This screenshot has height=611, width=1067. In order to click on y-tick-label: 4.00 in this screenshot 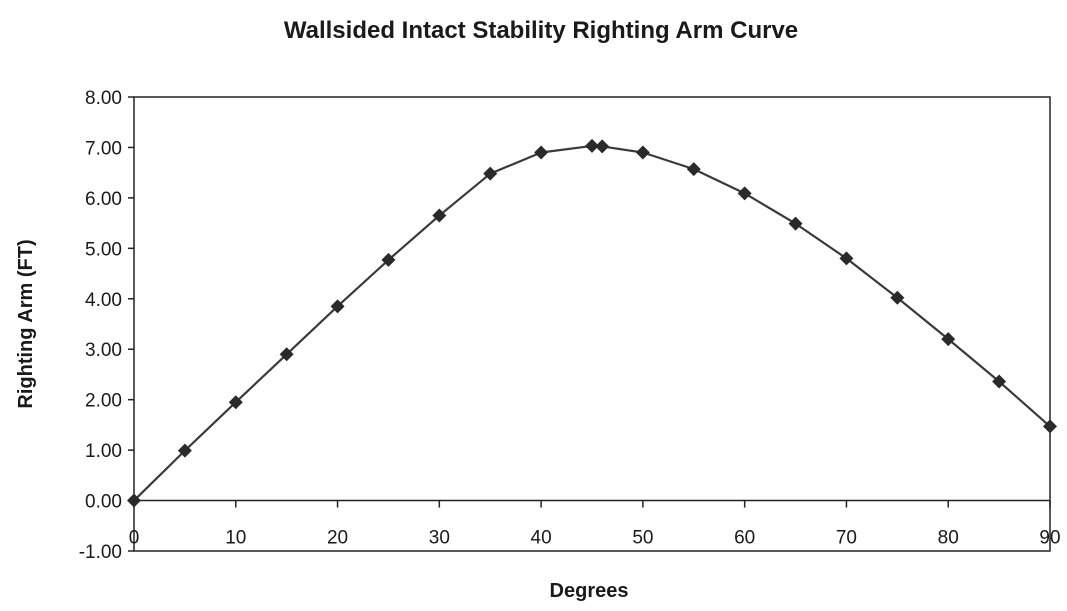, I will do `click(103, 300)`.